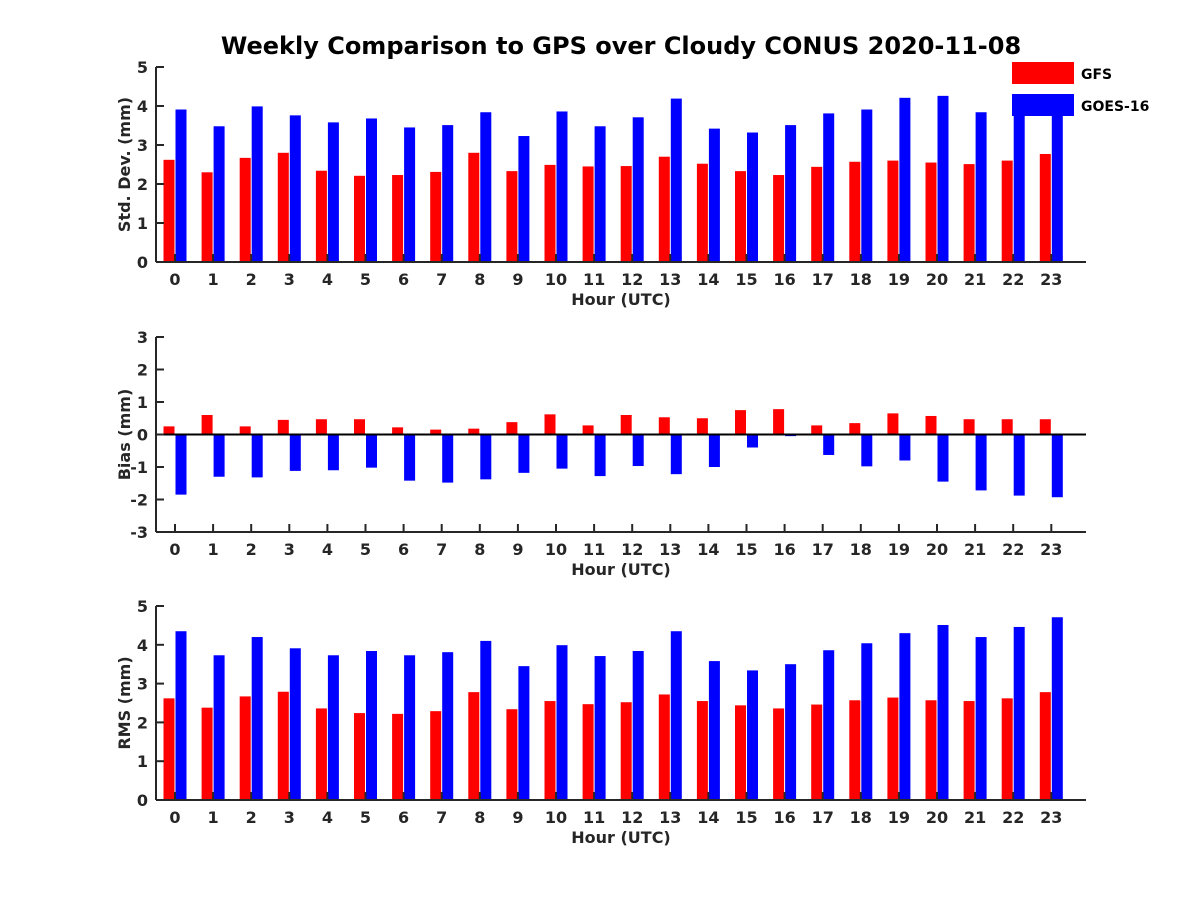  I want to click on y-tick-label: 1, so click(142, 761).